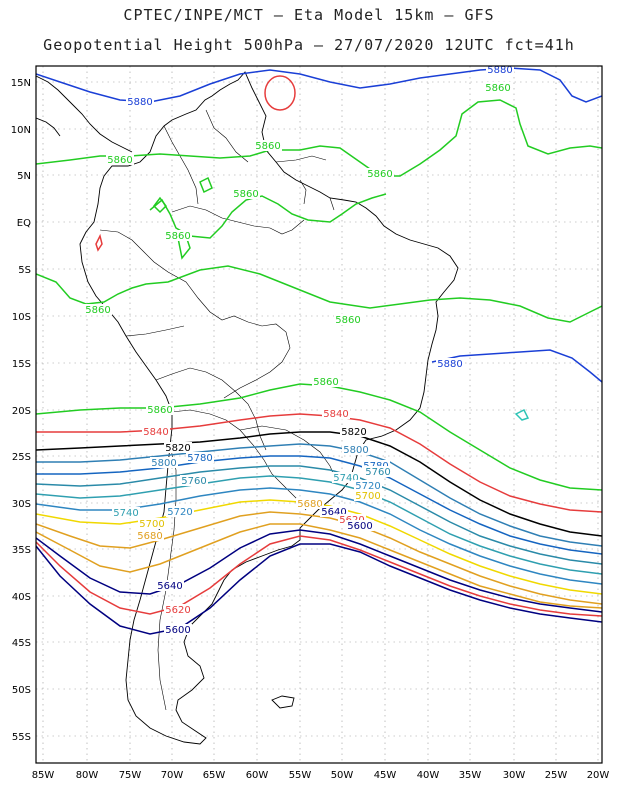  I want to click on longitude-label: 65W, so click(214, 775).